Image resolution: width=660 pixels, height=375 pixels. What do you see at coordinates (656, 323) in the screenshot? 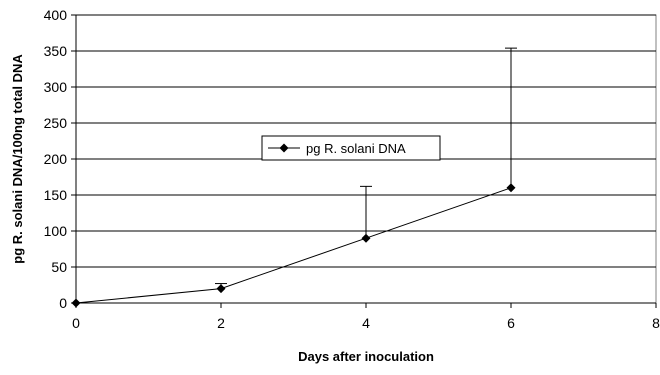
I see `x-tick-label-8: 8` at bounding box center [656, 323].